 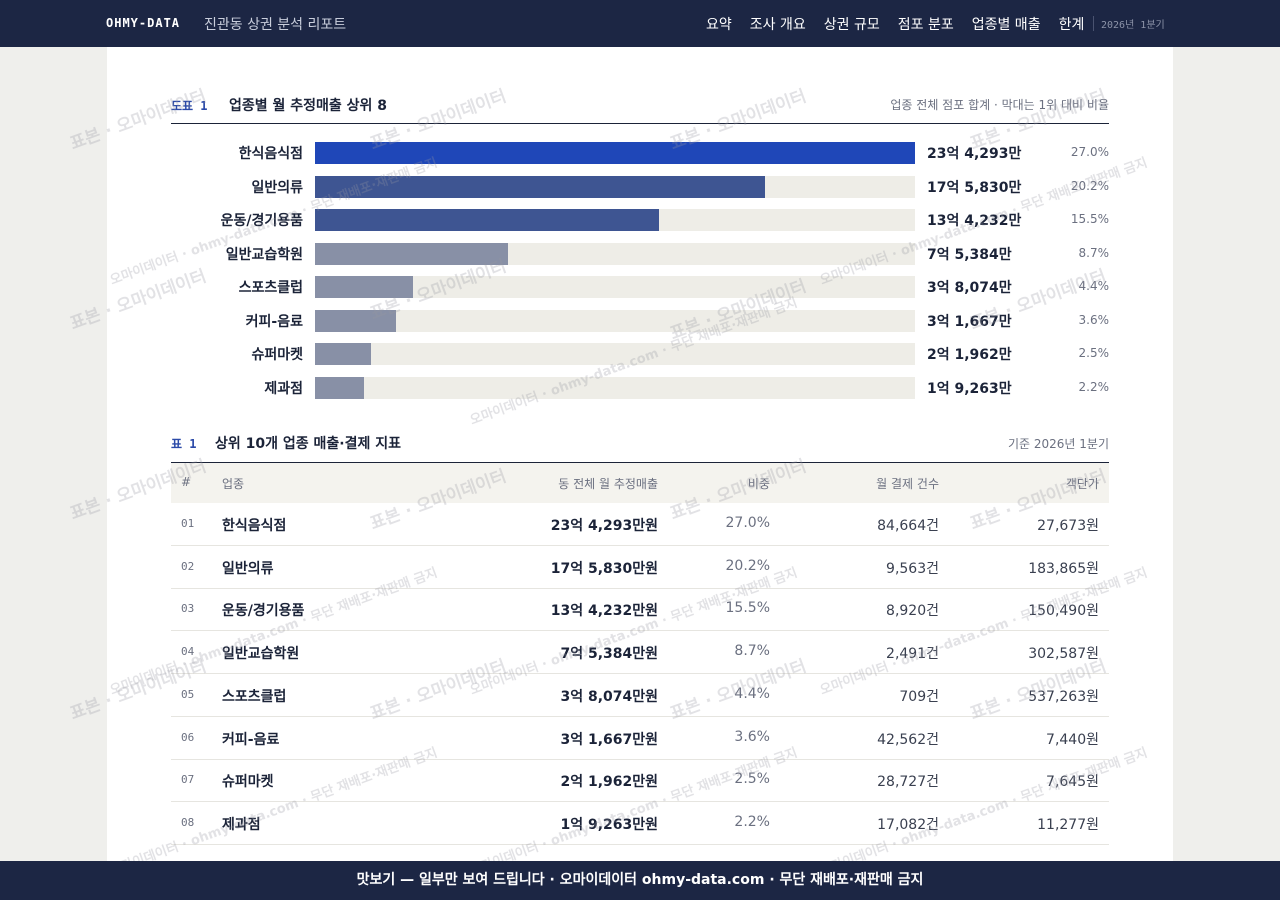 What do you see at coordinates (1063, 696) in the screenshot?
I see `table-cell: 537,263원` at bounding box center [1063, 696].